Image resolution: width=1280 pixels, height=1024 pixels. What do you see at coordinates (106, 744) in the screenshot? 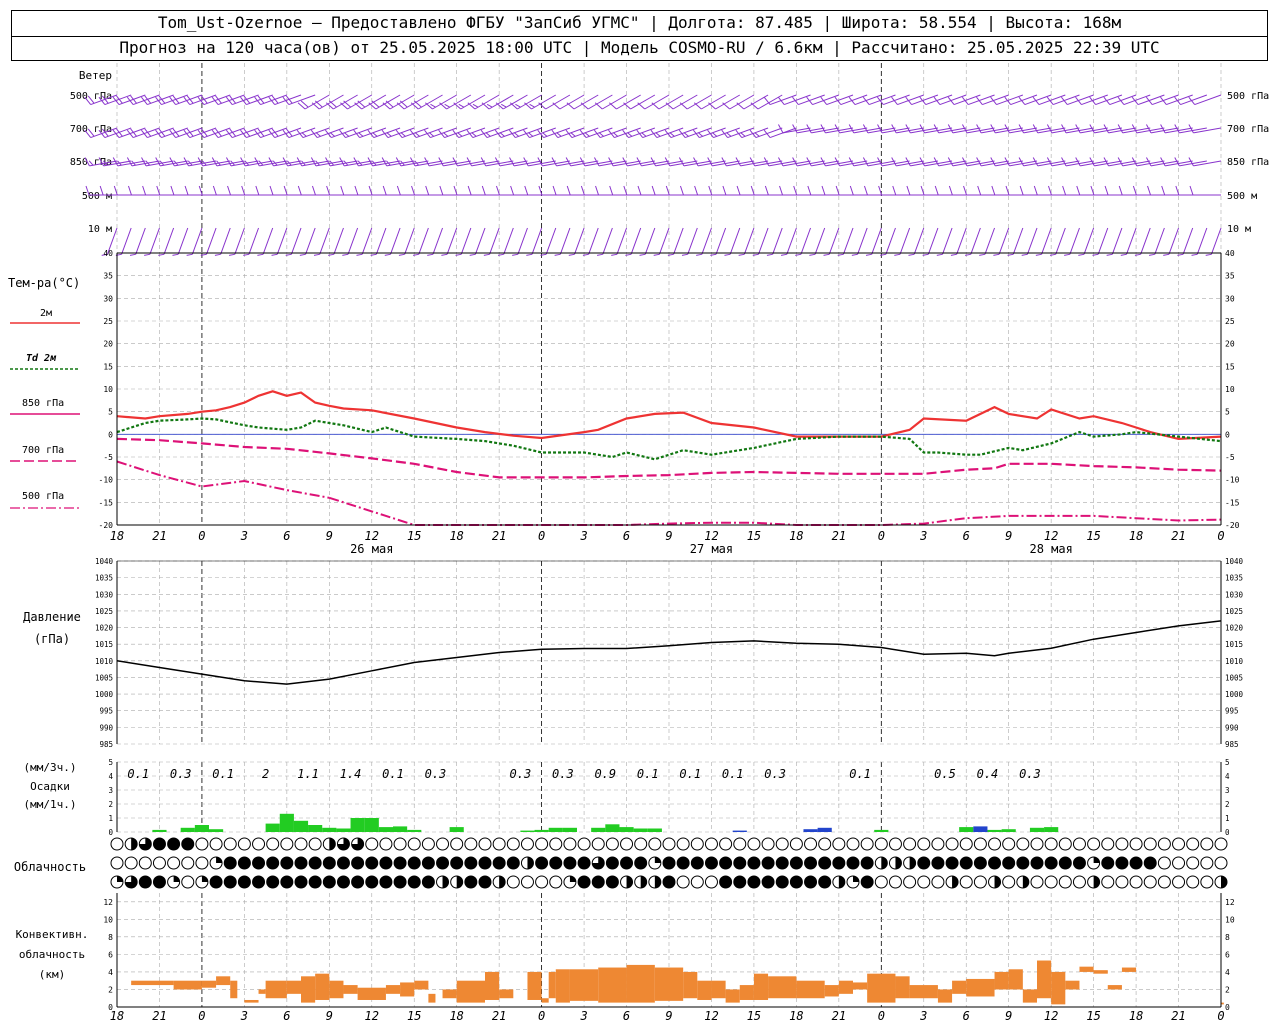
I see `press-ytick-l: 985` at bounding box center [106, 744].